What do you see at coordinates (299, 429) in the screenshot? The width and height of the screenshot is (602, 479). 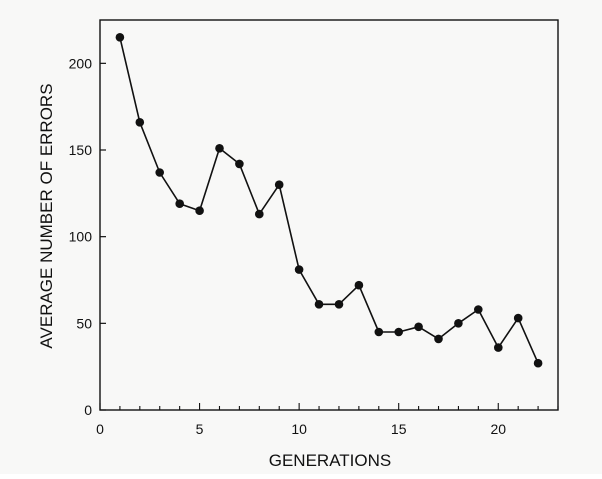 I see `x-tick-label: 10` at bounding box center [299, 429].